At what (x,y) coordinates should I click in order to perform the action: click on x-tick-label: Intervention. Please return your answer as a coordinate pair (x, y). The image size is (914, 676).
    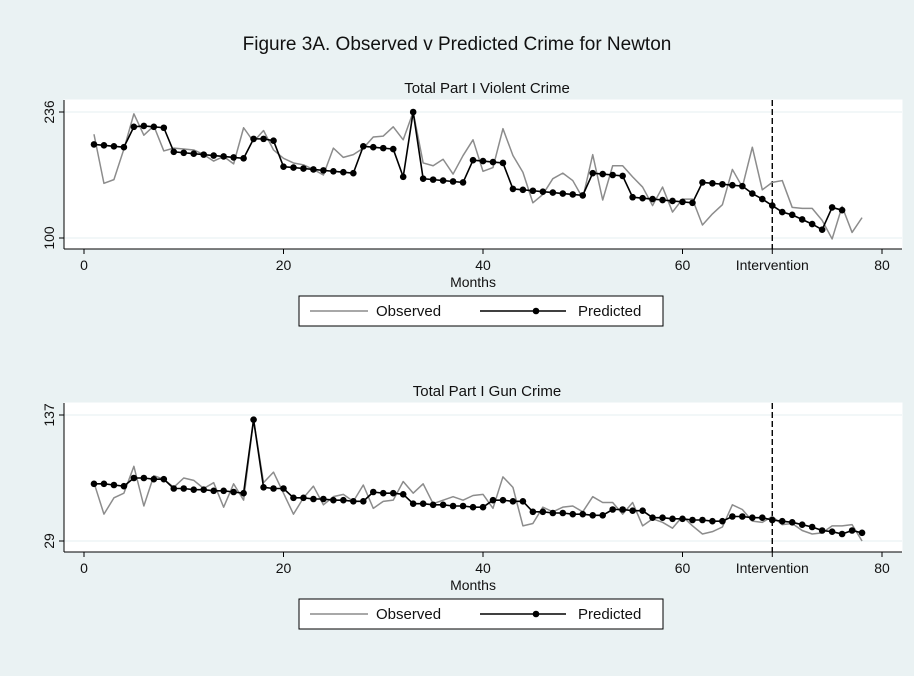
    Looking at the image, I should click on (772, 265).